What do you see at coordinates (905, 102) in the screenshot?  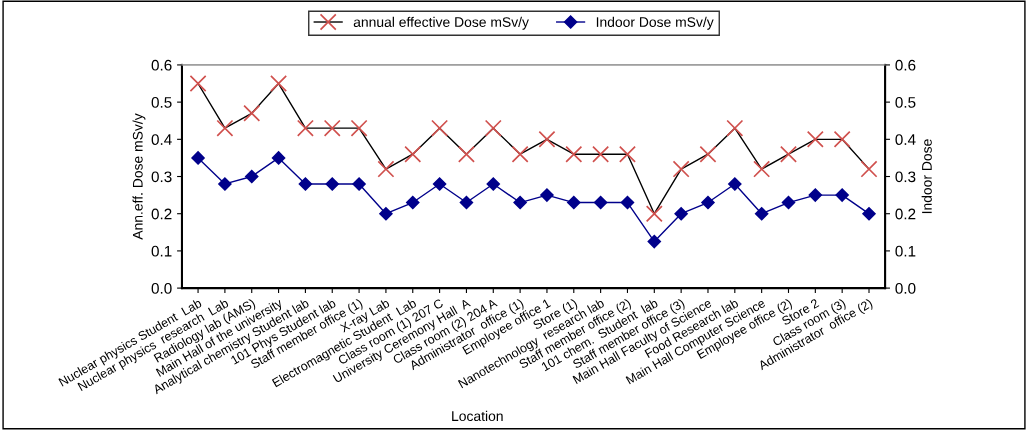 I see `y2-tick-label: 0.5` at bounding box center [905, 102].